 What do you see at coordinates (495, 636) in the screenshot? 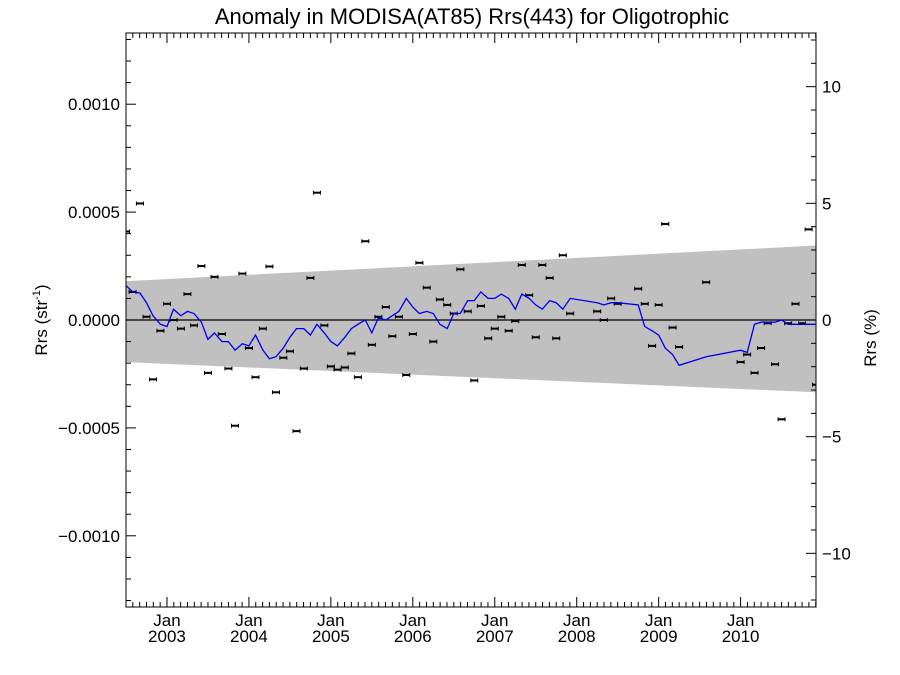
I see `x-tick-label-year: 2007` at bounding box center [495, 636].